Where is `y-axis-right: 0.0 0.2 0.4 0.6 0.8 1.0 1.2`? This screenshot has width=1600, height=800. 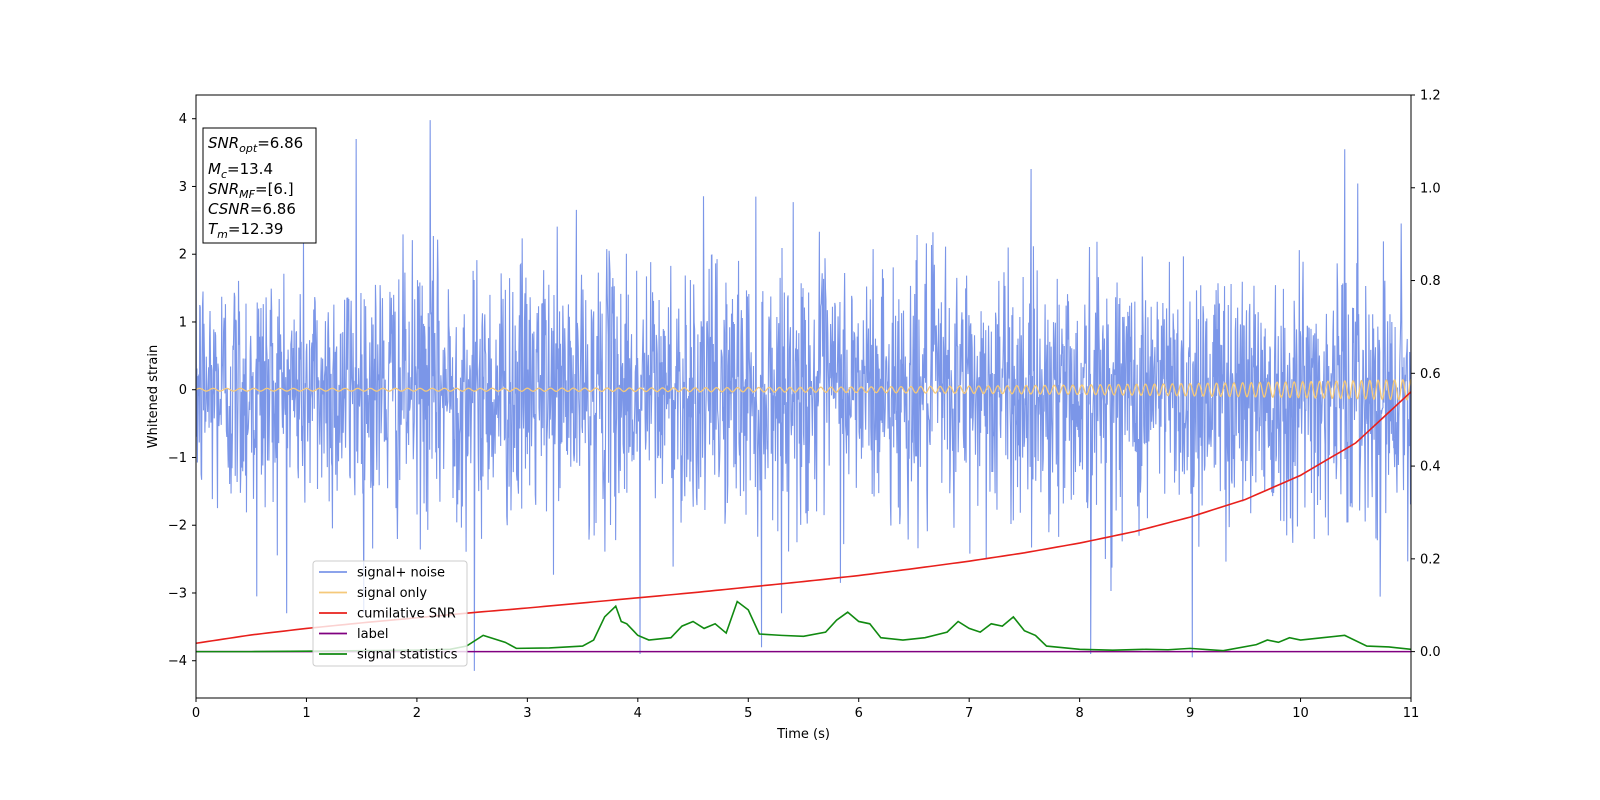
y-axis-right: 0.0 0.2 0.4 0.6 0.8 1.0 1.2 is located at coordinates (1426, 374).